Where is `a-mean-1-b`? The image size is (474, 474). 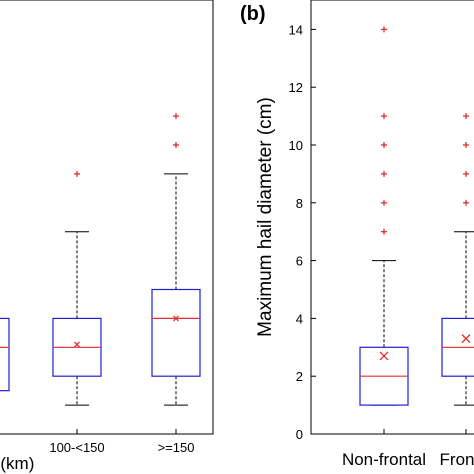 a-mean-1-b is located at coordinates (77, 344).